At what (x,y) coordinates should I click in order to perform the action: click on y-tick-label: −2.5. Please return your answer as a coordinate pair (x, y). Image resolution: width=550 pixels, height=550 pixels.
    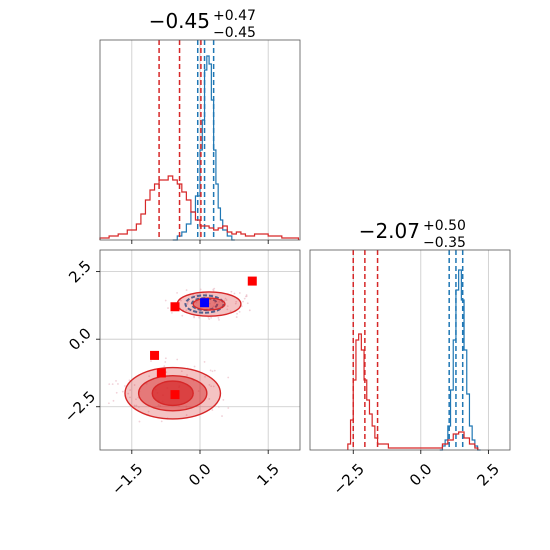
    Looking at the image, I should click on (80, 407).